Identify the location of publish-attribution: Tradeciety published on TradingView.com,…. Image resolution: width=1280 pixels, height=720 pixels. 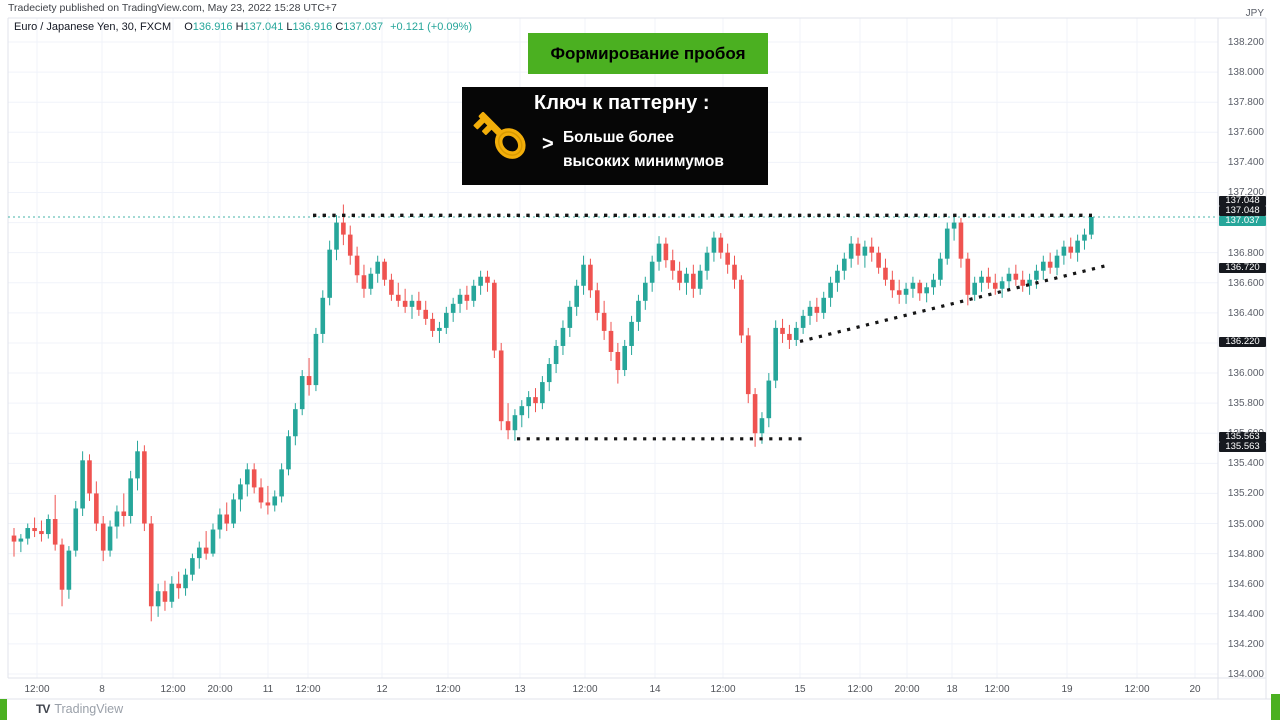
(172, 8).